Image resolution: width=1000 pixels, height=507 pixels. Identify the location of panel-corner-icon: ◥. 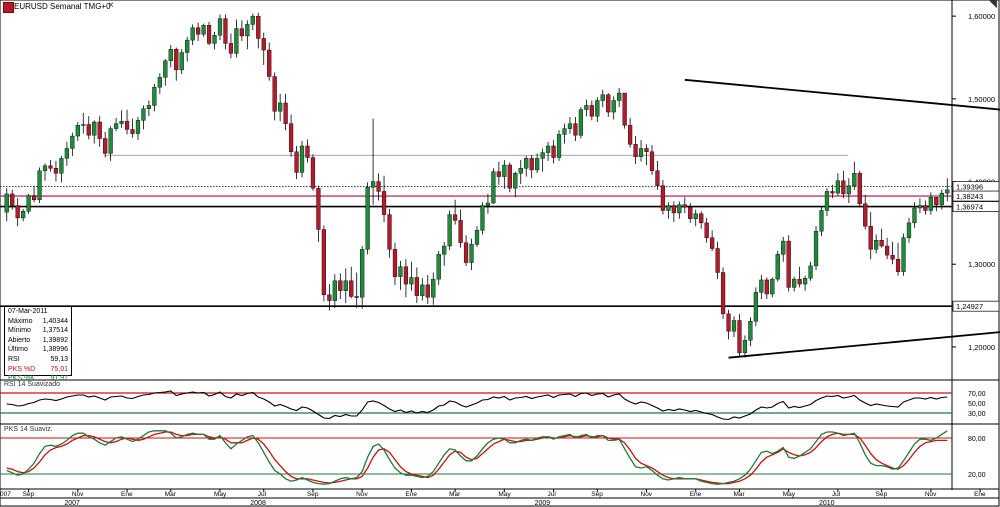
(993, 5).